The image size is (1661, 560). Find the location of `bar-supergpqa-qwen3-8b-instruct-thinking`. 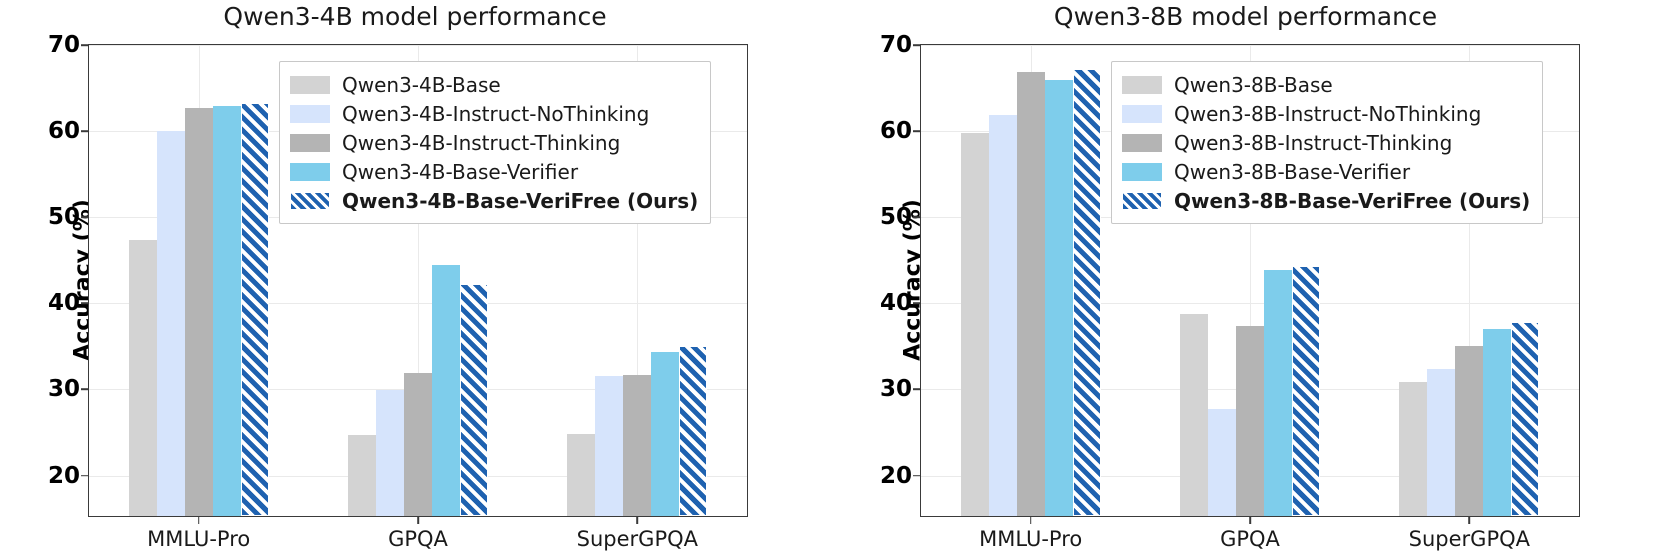

bar-supergpqa-qwen3-8b-instruct-thinking is located at coordinates (1469, 431).